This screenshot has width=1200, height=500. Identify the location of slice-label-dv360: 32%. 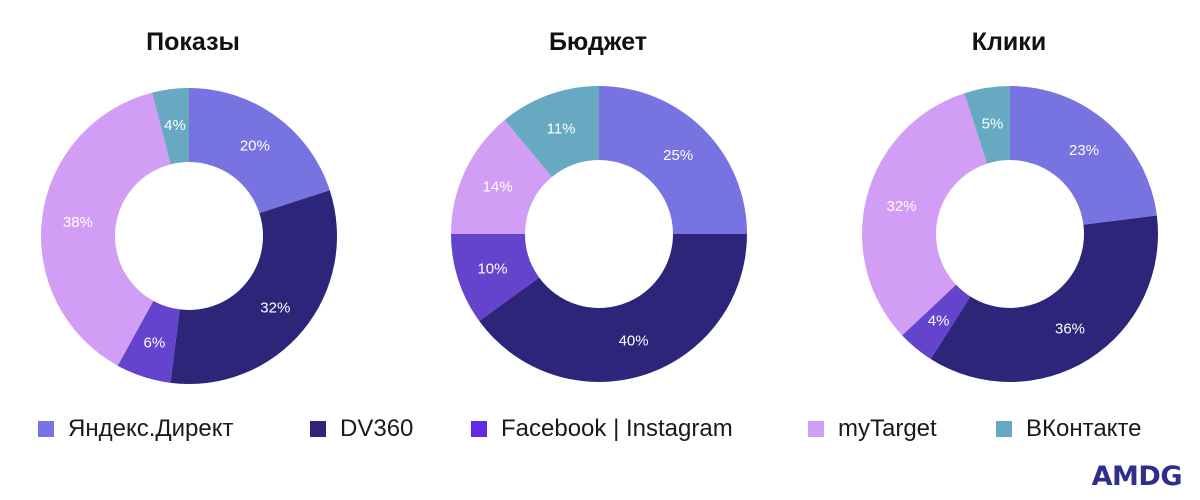
(275, 307).